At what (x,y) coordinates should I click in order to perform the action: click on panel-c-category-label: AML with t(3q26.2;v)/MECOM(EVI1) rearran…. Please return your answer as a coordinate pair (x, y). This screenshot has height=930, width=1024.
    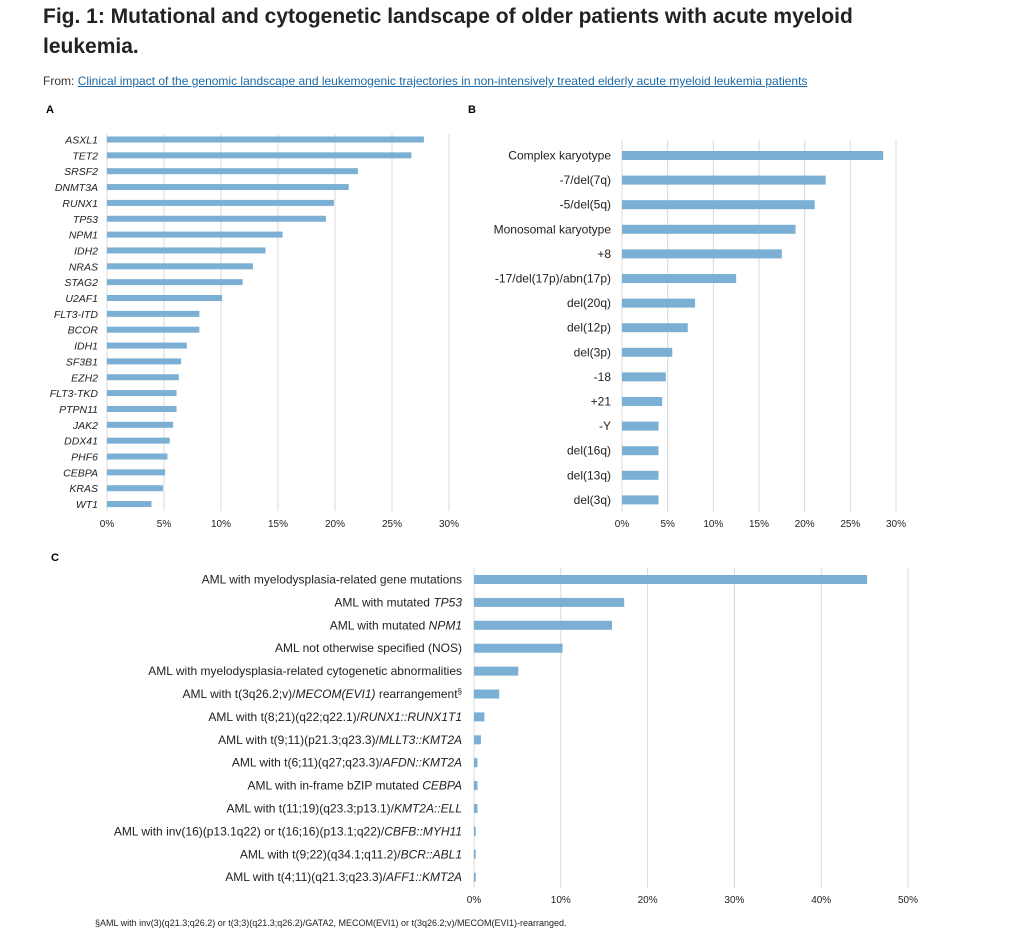
    Looking at the image, I should click on (322, 694).